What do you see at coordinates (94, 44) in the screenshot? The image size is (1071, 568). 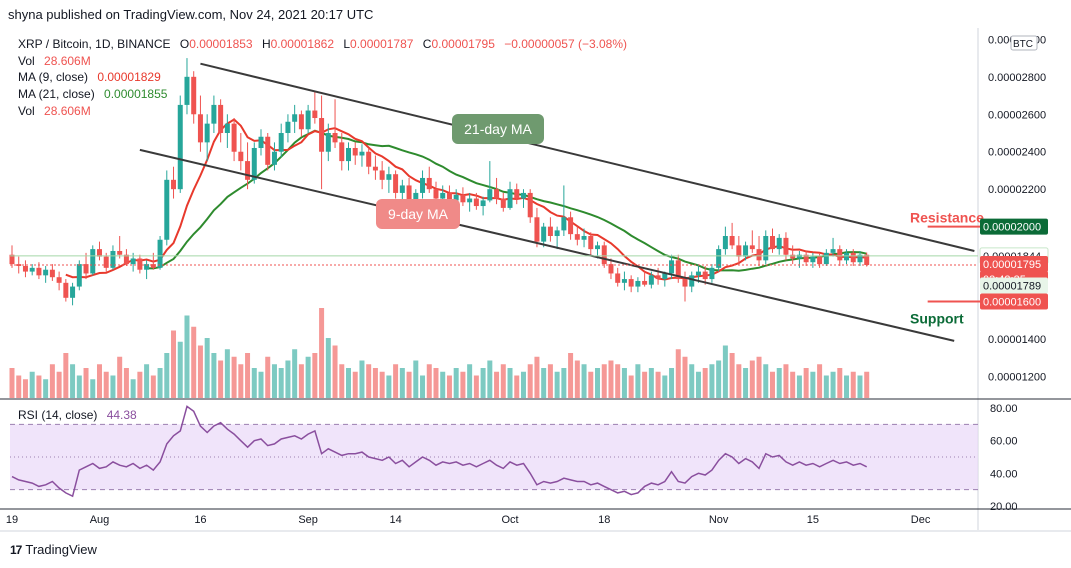 I see `symbol-label: XRP / Bitcoin, 1D, BINANCE` at bounding box center [94, 44].